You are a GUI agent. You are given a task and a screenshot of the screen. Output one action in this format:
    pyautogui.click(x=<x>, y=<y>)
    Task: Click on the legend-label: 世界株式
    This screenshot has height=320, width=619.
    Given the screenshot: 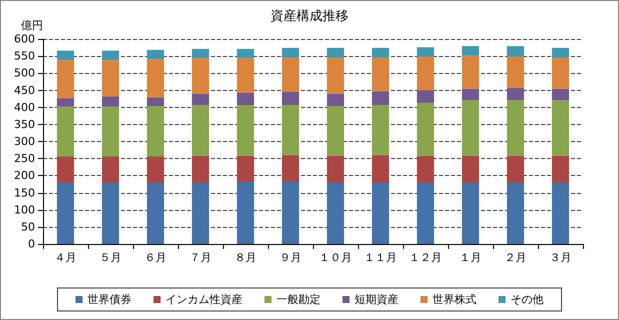 What is the action you would take?
    pyautogui.click(x=454, y=299)
    